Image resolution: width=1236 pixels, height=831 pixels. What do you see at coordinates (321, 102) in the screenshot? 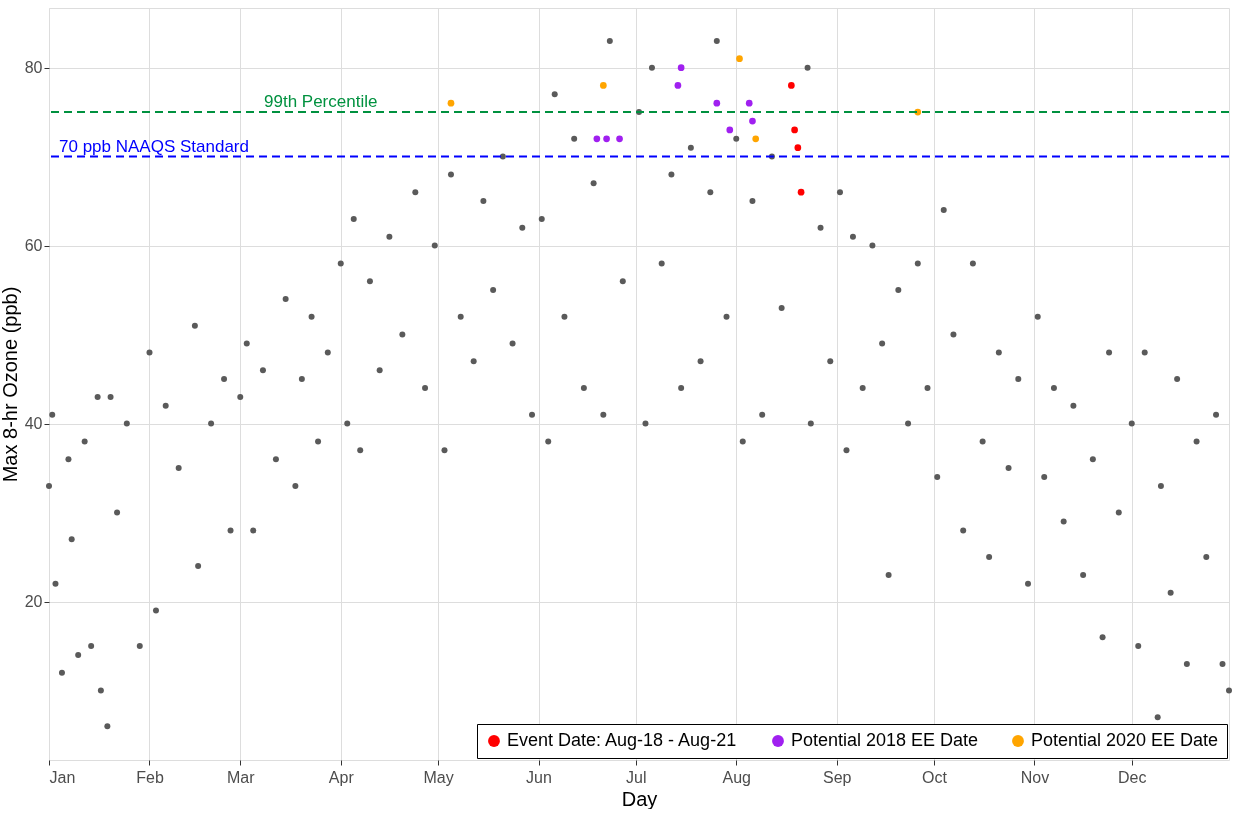
I see `ref-line-label: 99th Percentile` at bounding box center [321, 102].